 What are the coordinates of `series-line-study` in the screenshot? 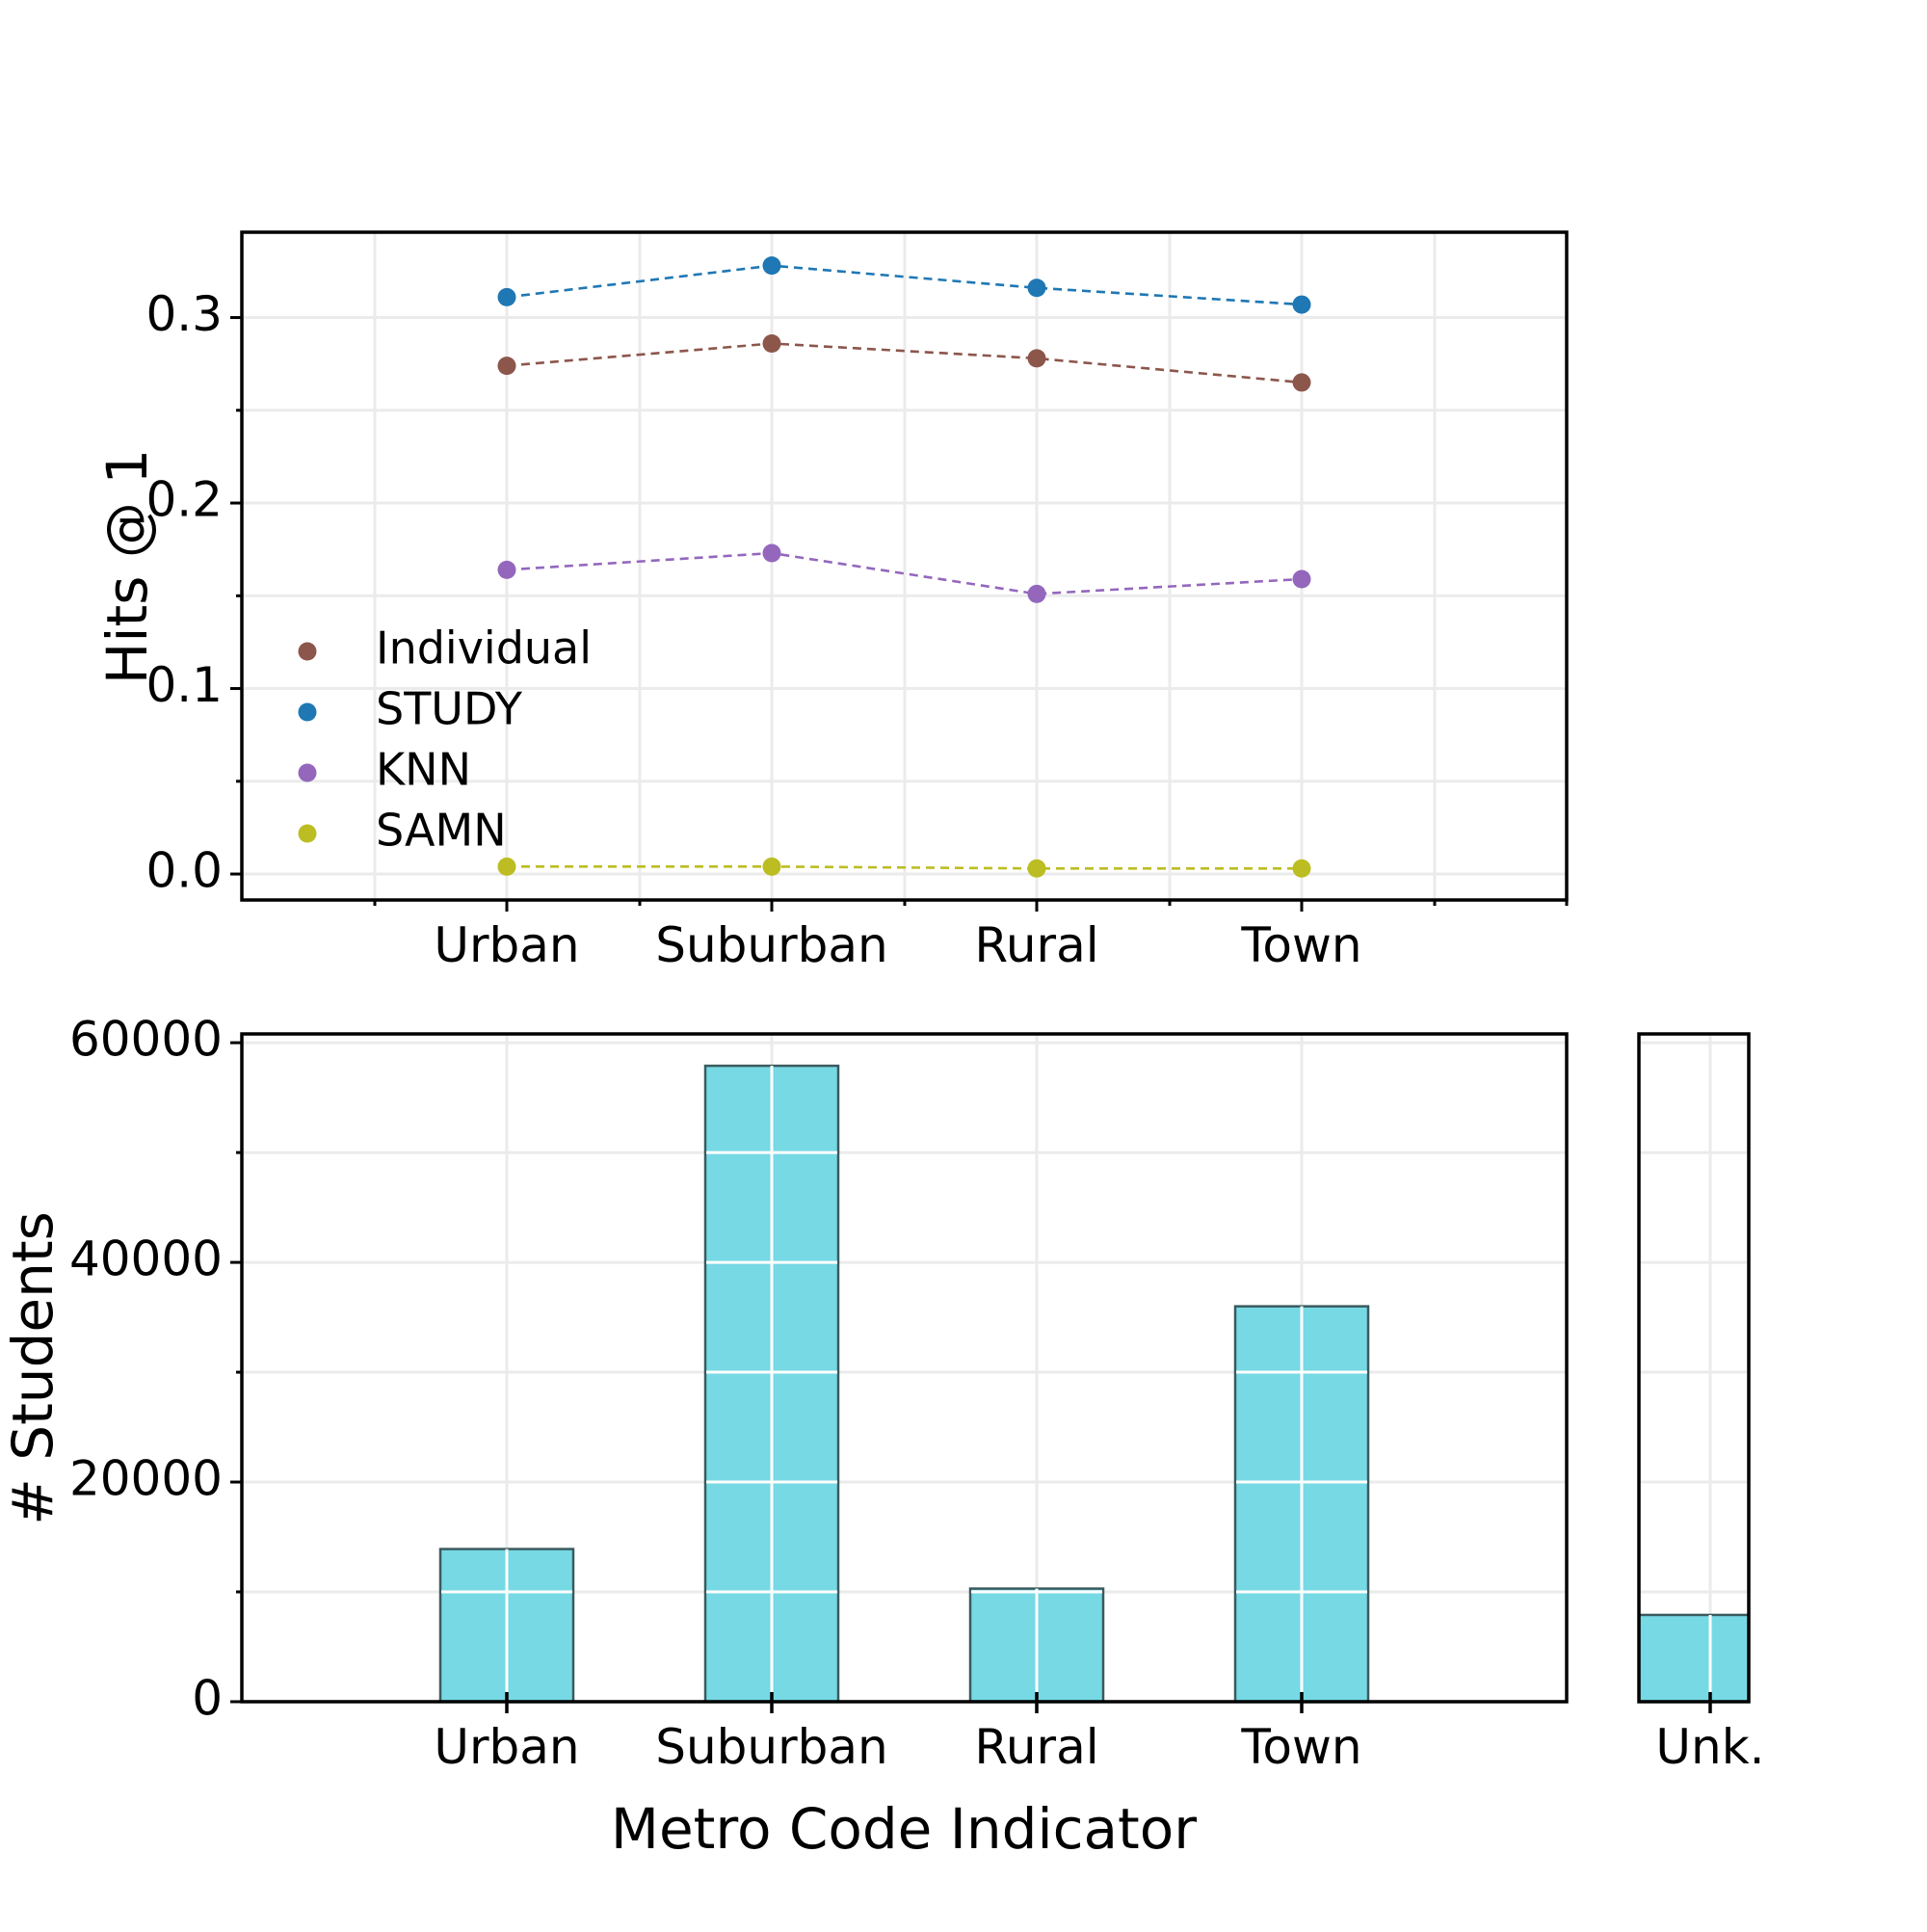 It's located at (904, 285).